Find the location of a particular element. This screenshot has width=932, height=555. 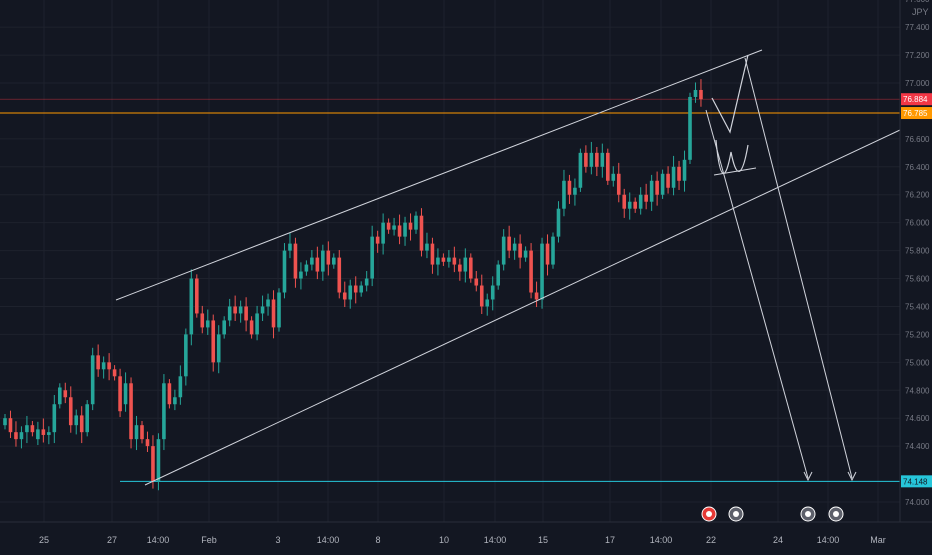

trend-line is located at coordinates (798, 268).